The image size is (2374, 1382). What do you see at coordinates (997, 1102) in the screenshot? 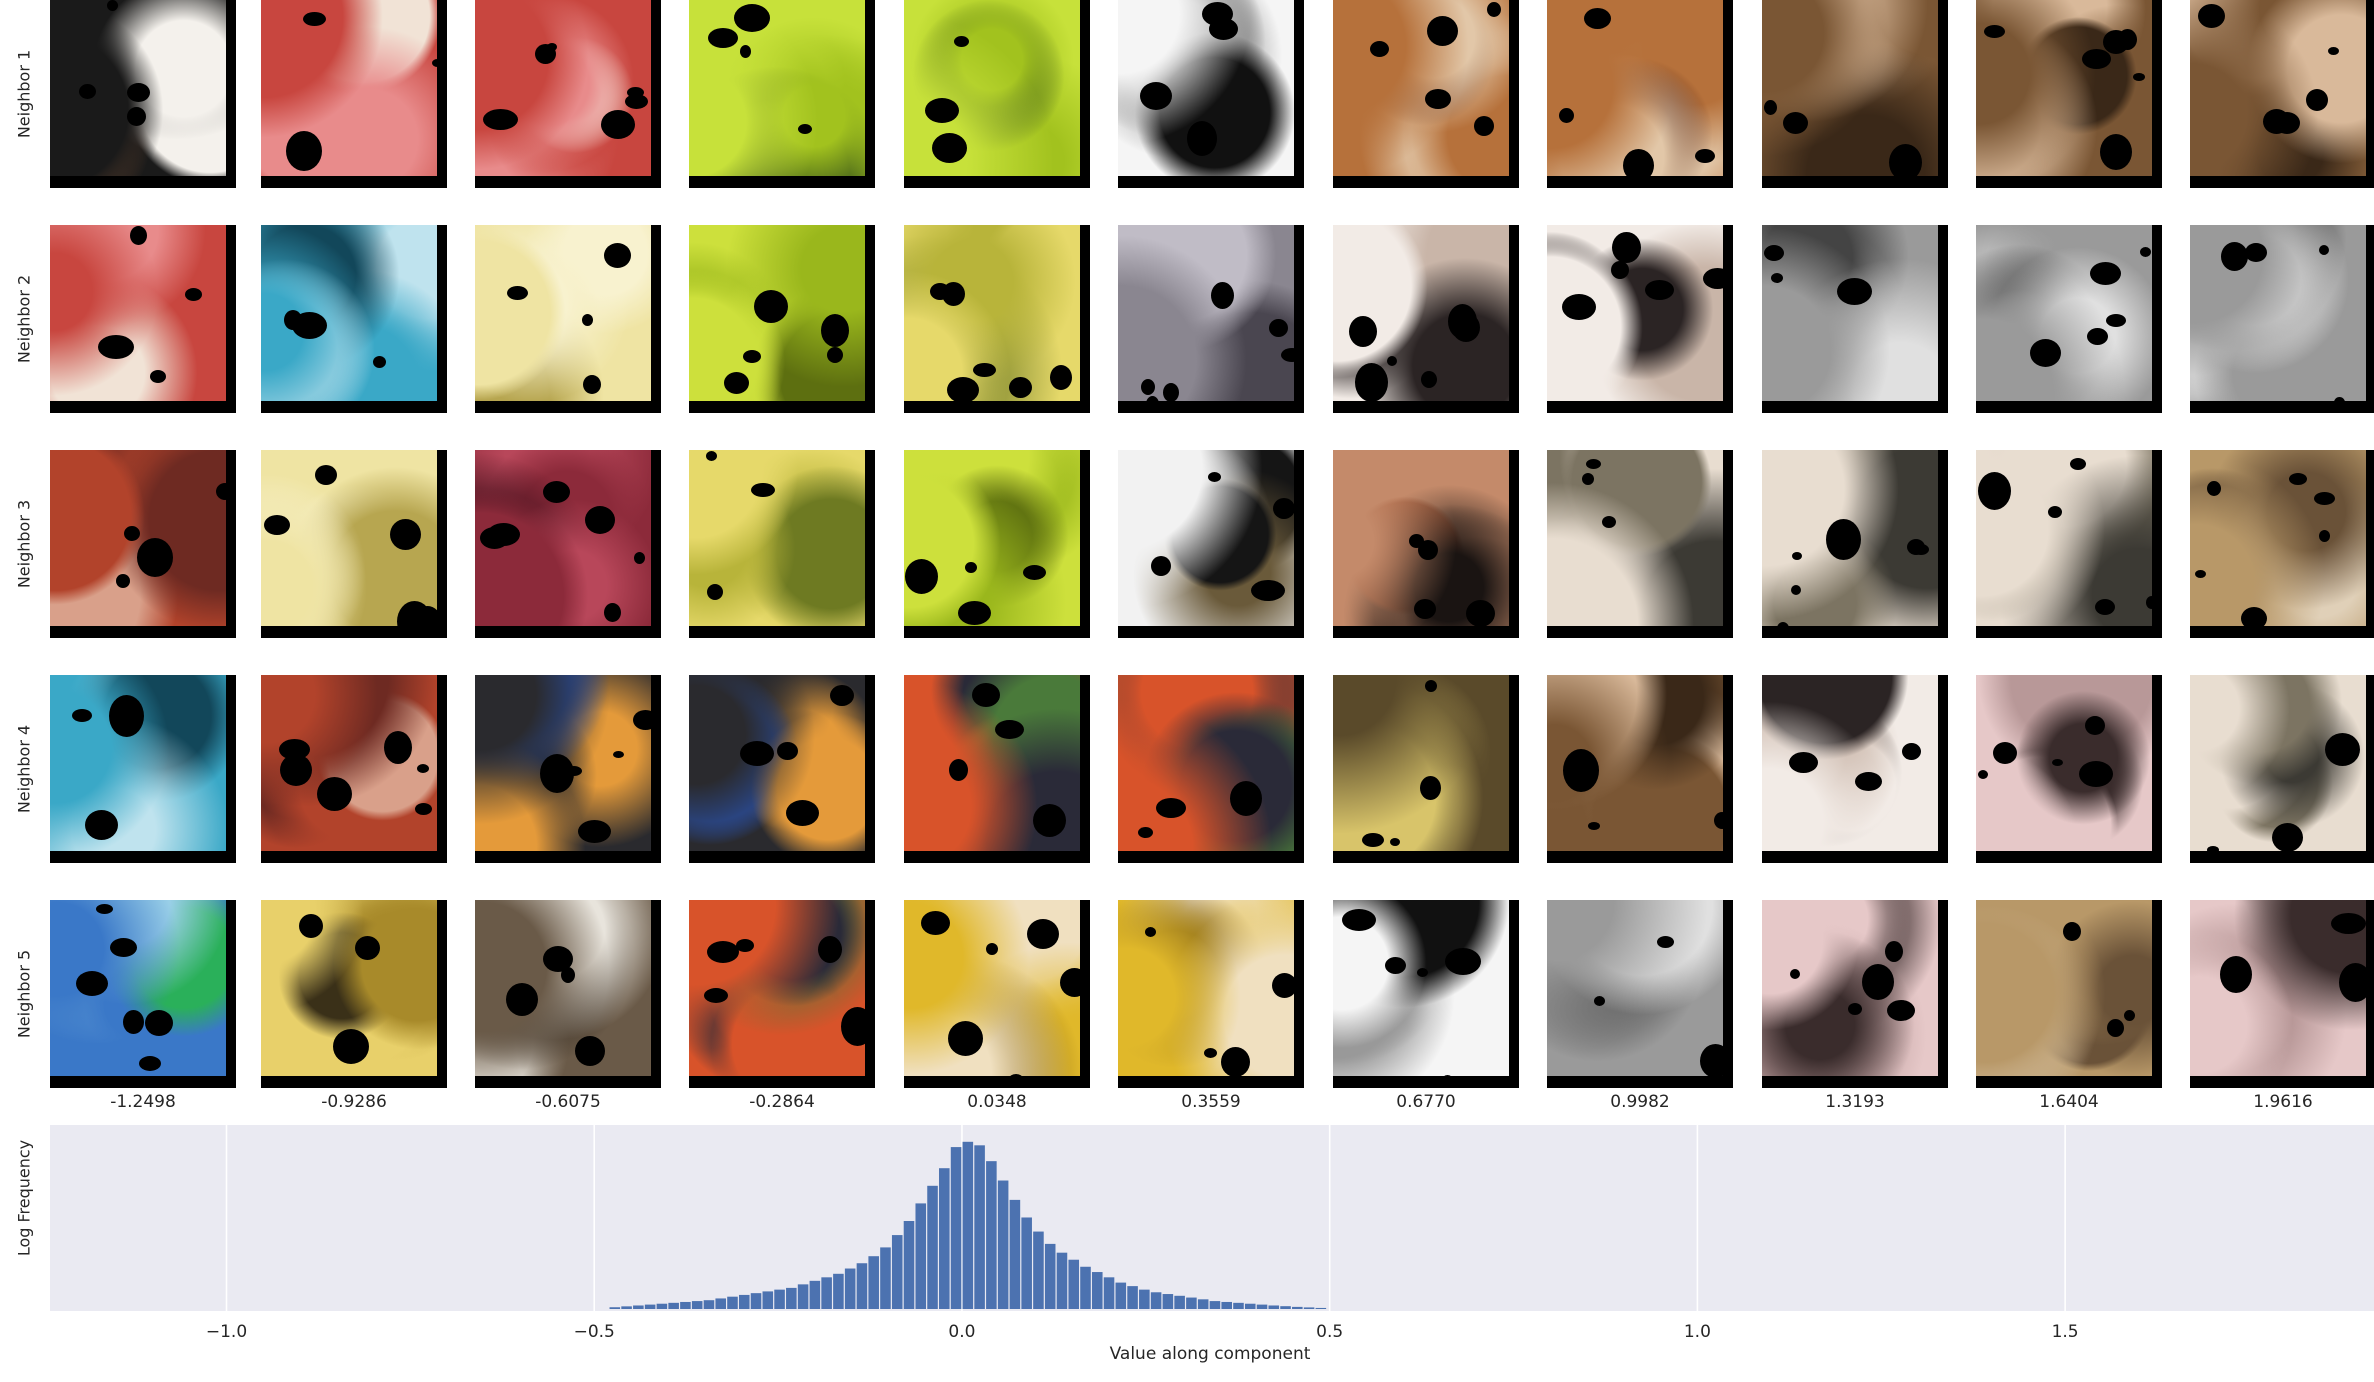
I see `column-value-label: 0.0348` at bounding box center [997, 1102].